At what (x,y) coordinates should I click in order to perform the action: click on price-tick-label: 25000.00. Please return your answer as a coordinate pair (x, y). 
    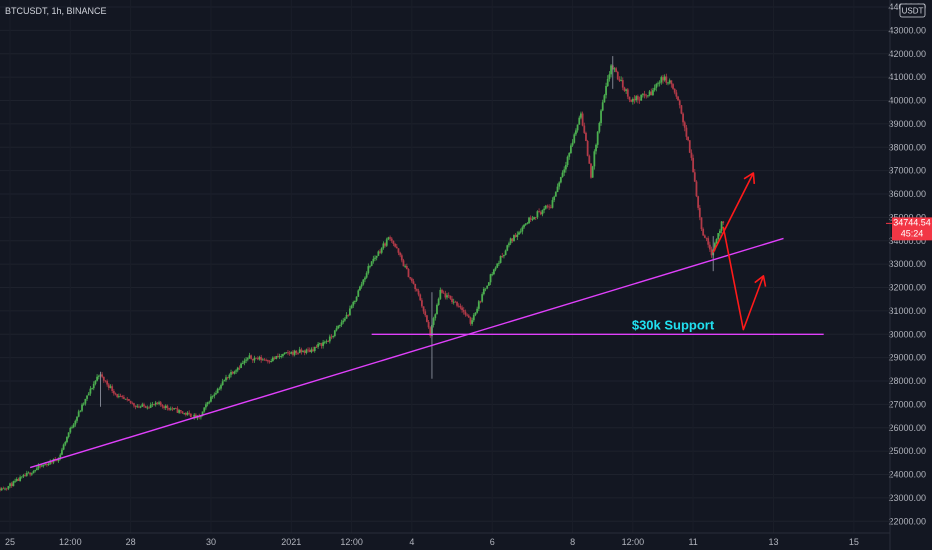
    Looking at the image, I should click on (907, 451).